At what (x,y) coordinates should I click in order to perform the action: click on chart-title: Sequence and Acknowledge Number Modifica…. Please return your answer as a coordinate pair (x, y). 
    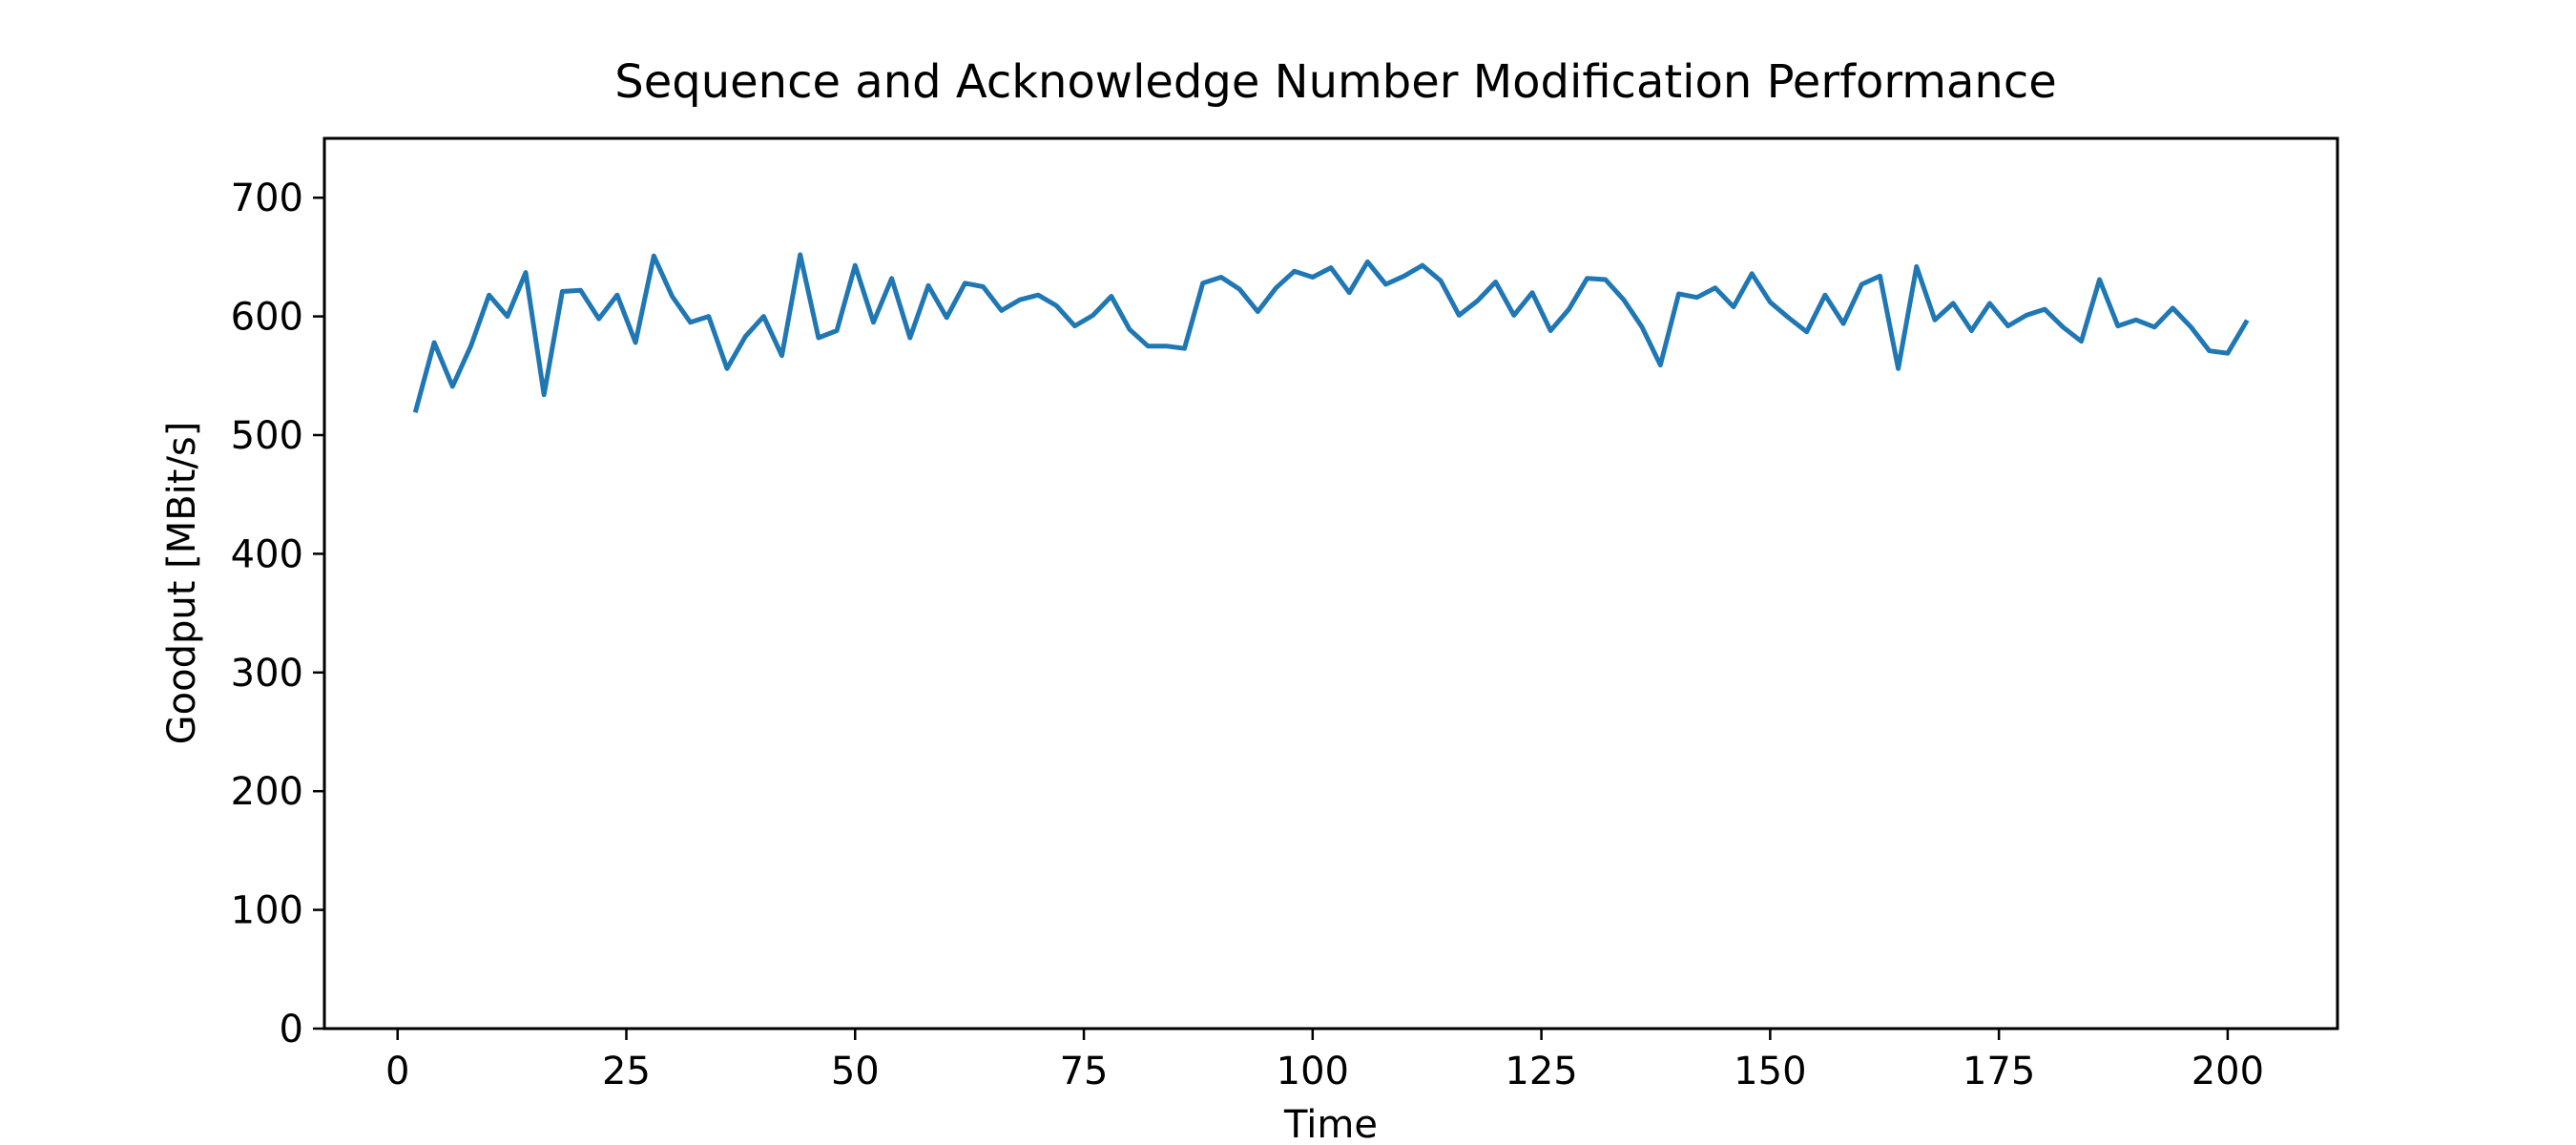
    Looking at the image, I should click on (1335, 82).